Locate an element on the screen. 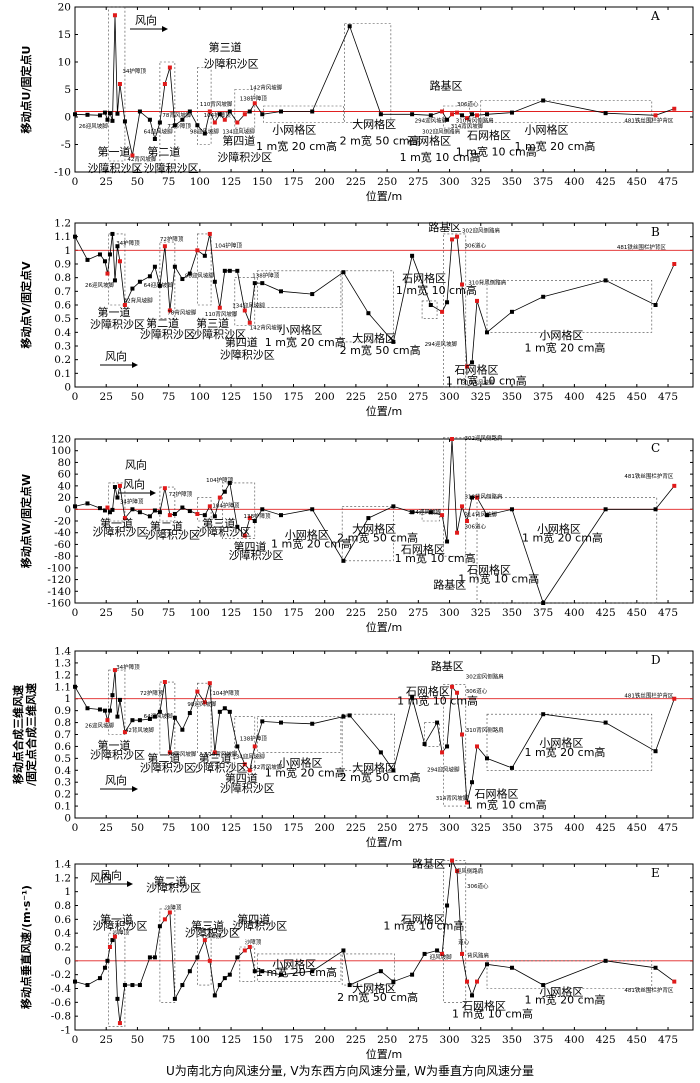 Image resolution: width=700 pixels, height=1083 pixels. annotation: 481铁丝围栏护背区 is located at coordinates (648, 990).